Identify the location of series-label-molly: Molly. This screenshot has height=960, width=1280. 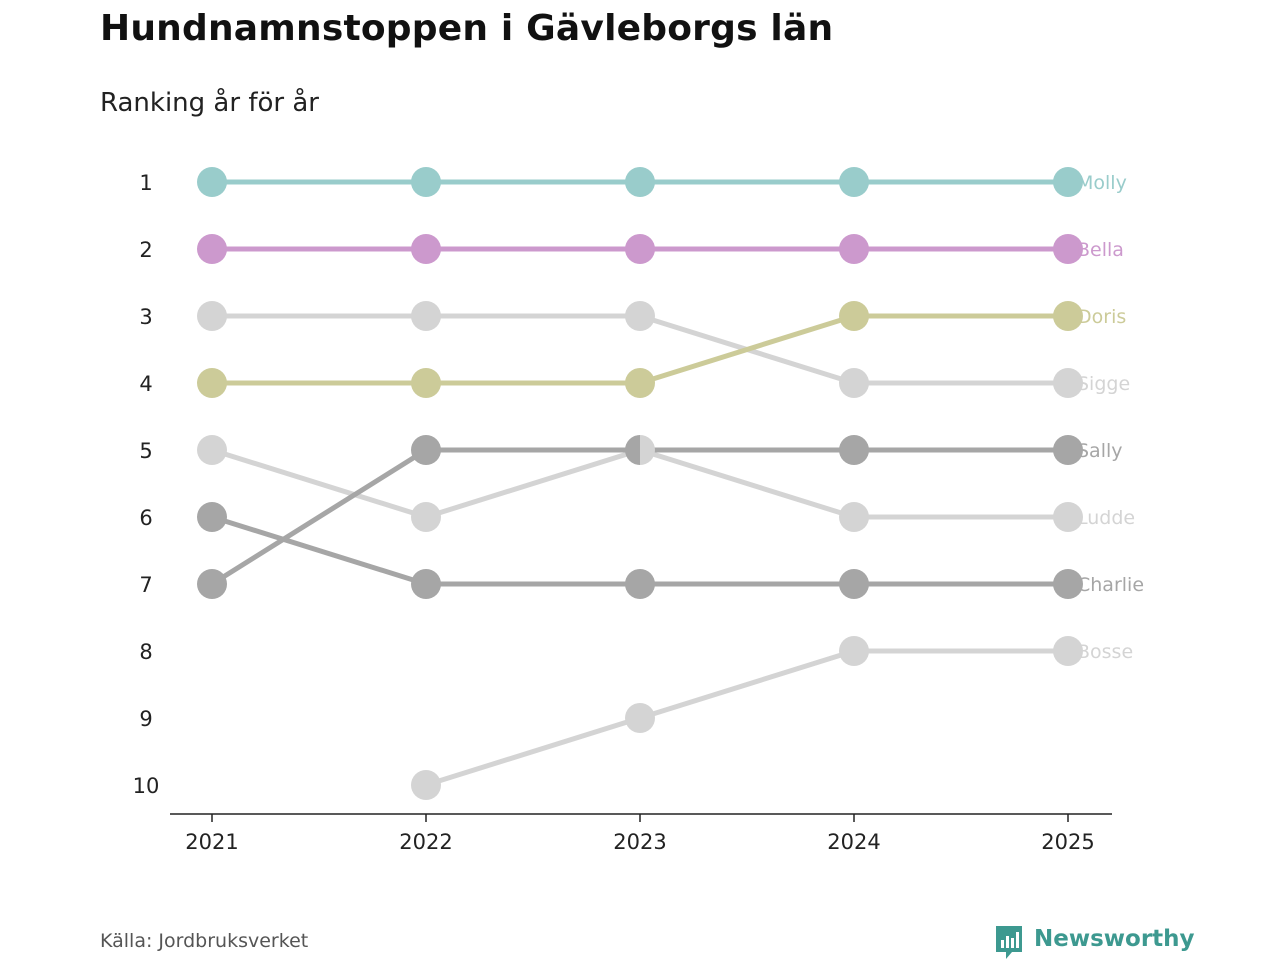
(1102, 183).